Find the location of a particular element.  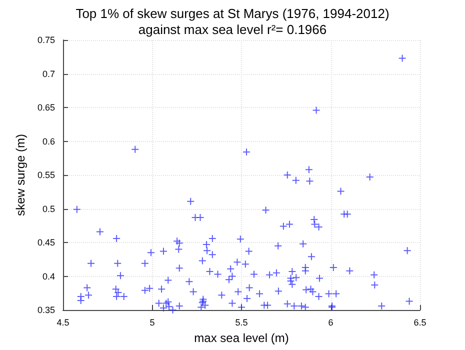

y-tick-label: 0.35 is located at coordinates (46, 310).